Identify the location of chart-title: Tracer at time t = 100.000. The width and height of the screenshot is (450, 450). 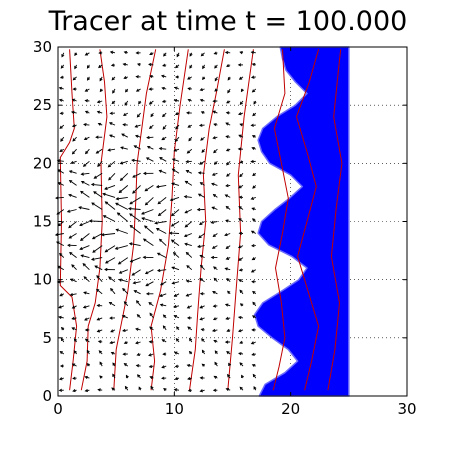
(228, 21).